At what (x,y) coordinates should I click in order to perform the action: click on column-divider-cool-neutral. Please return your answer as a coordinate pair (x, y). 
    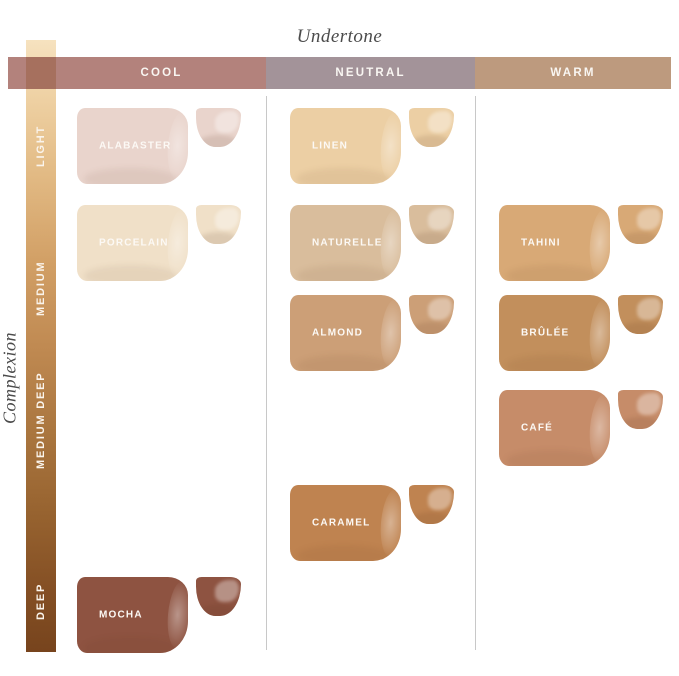
    Looking at the image, I should click on (266, 373).